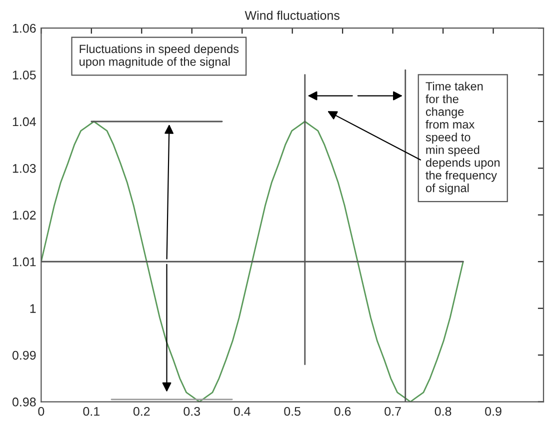 The height and width of the screenshot is (432, 549). Describe the element at coordinates (443, 411) in the screenshot. I see `x-tick-label: 0.8` at that location.